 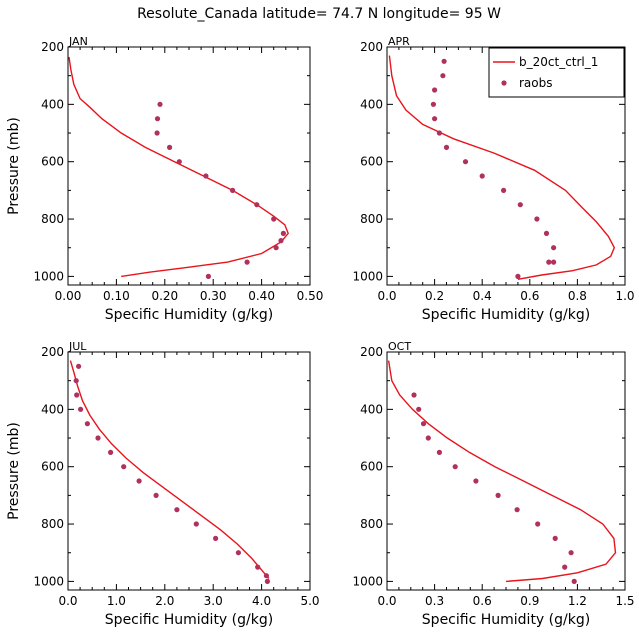 What do you see at coordinates (556, 72) in the screenshot?
I see `legend-box` at bounding box center [556, 72].